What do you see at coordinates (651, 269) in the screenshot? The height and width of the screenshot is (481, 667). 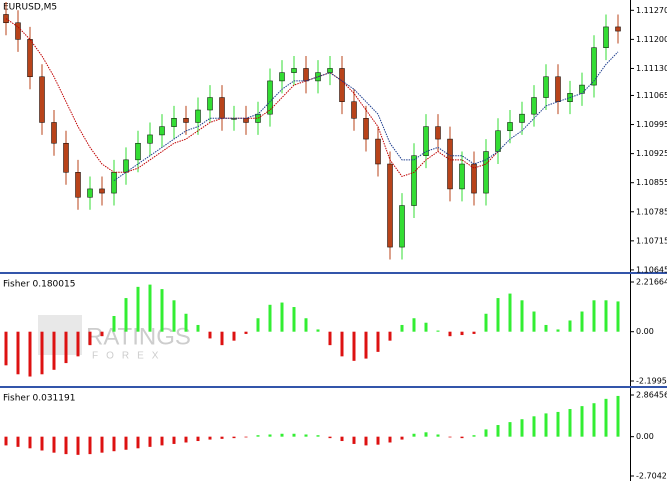 I see `y-tick-label: 1.10645` at bounding box center [651, 269].